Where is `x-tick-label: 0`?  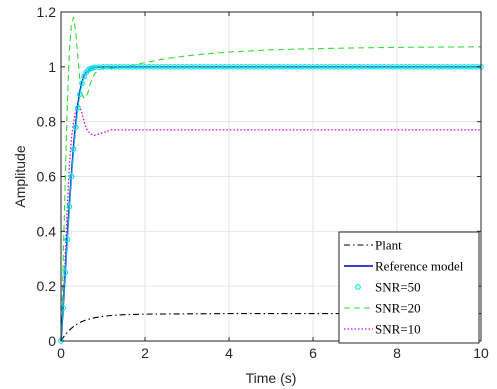
x-tick-label: 0 is located at coordinates (61, 353).